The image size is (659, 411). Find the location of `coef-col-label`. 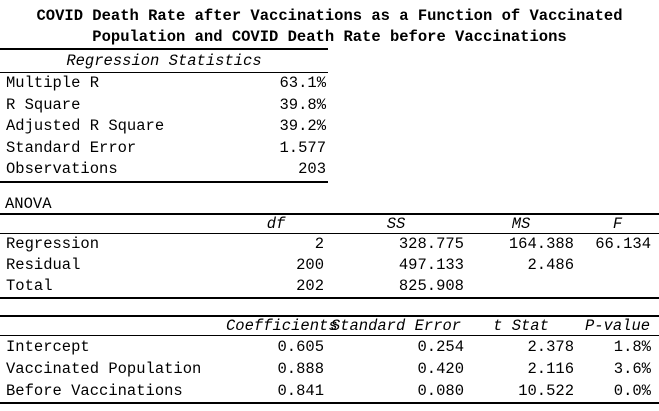

coef-col-label is located at coordinates (113, 325).